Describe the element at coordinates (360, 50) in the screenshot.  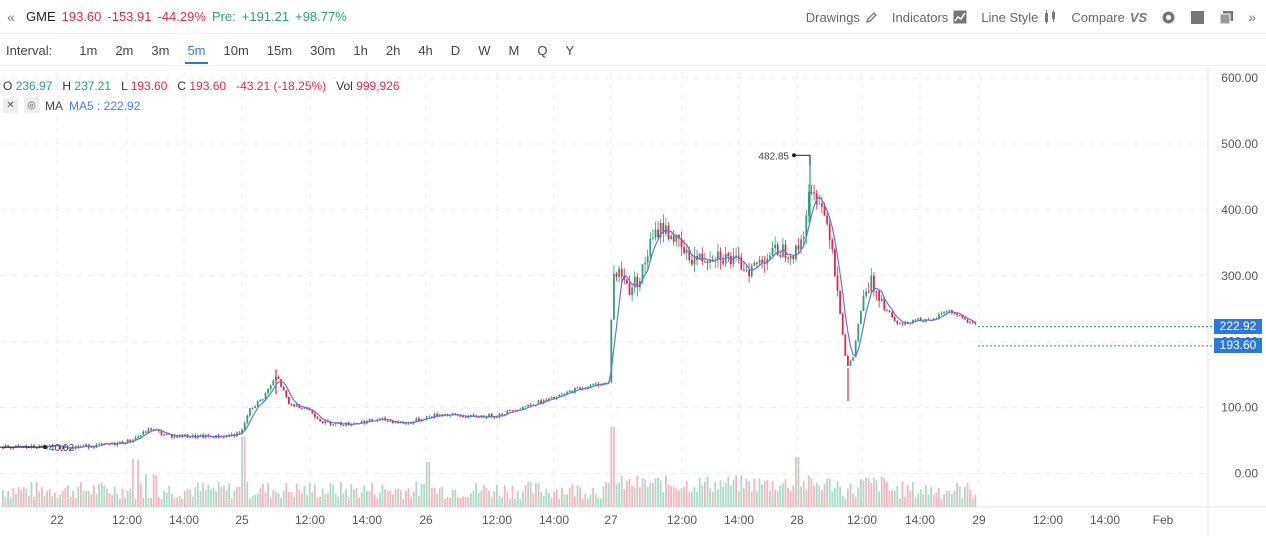
I see `interval-1h: 1h` at that location.